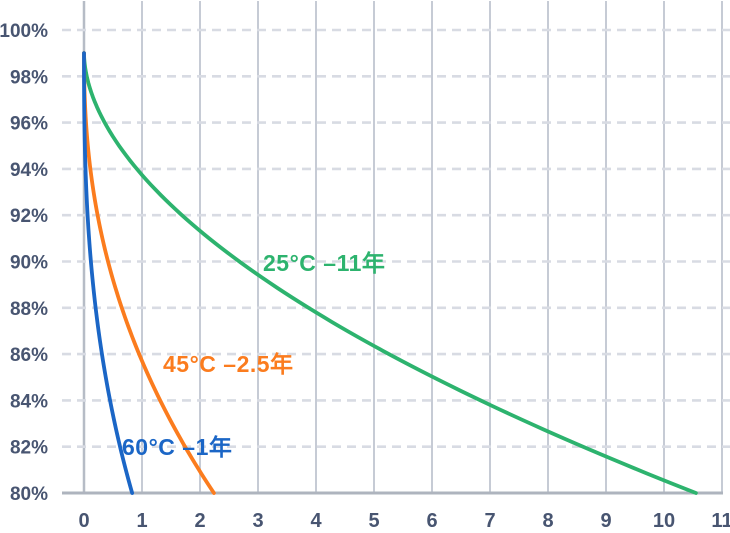  What do you see at coordinates (141, 521) in the screenshot?
I see `x-tick-label: 1` at bounding box center [141, 521].